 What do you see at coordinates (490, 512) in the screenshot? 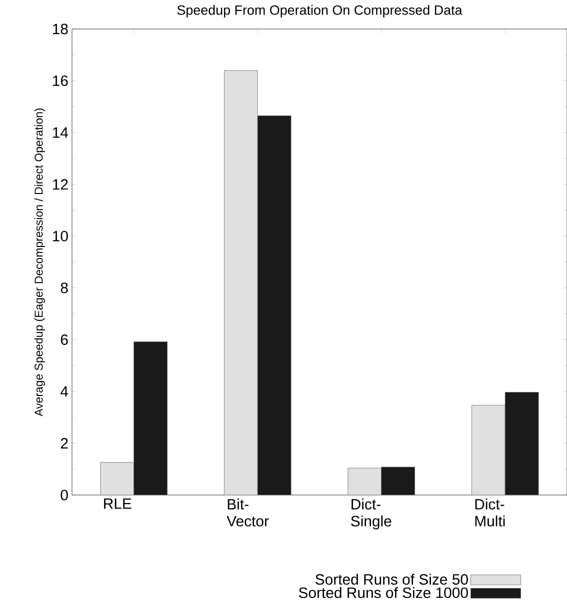
I see `x-tick-label: Dict-Multi` at bounding box center [490, 512].